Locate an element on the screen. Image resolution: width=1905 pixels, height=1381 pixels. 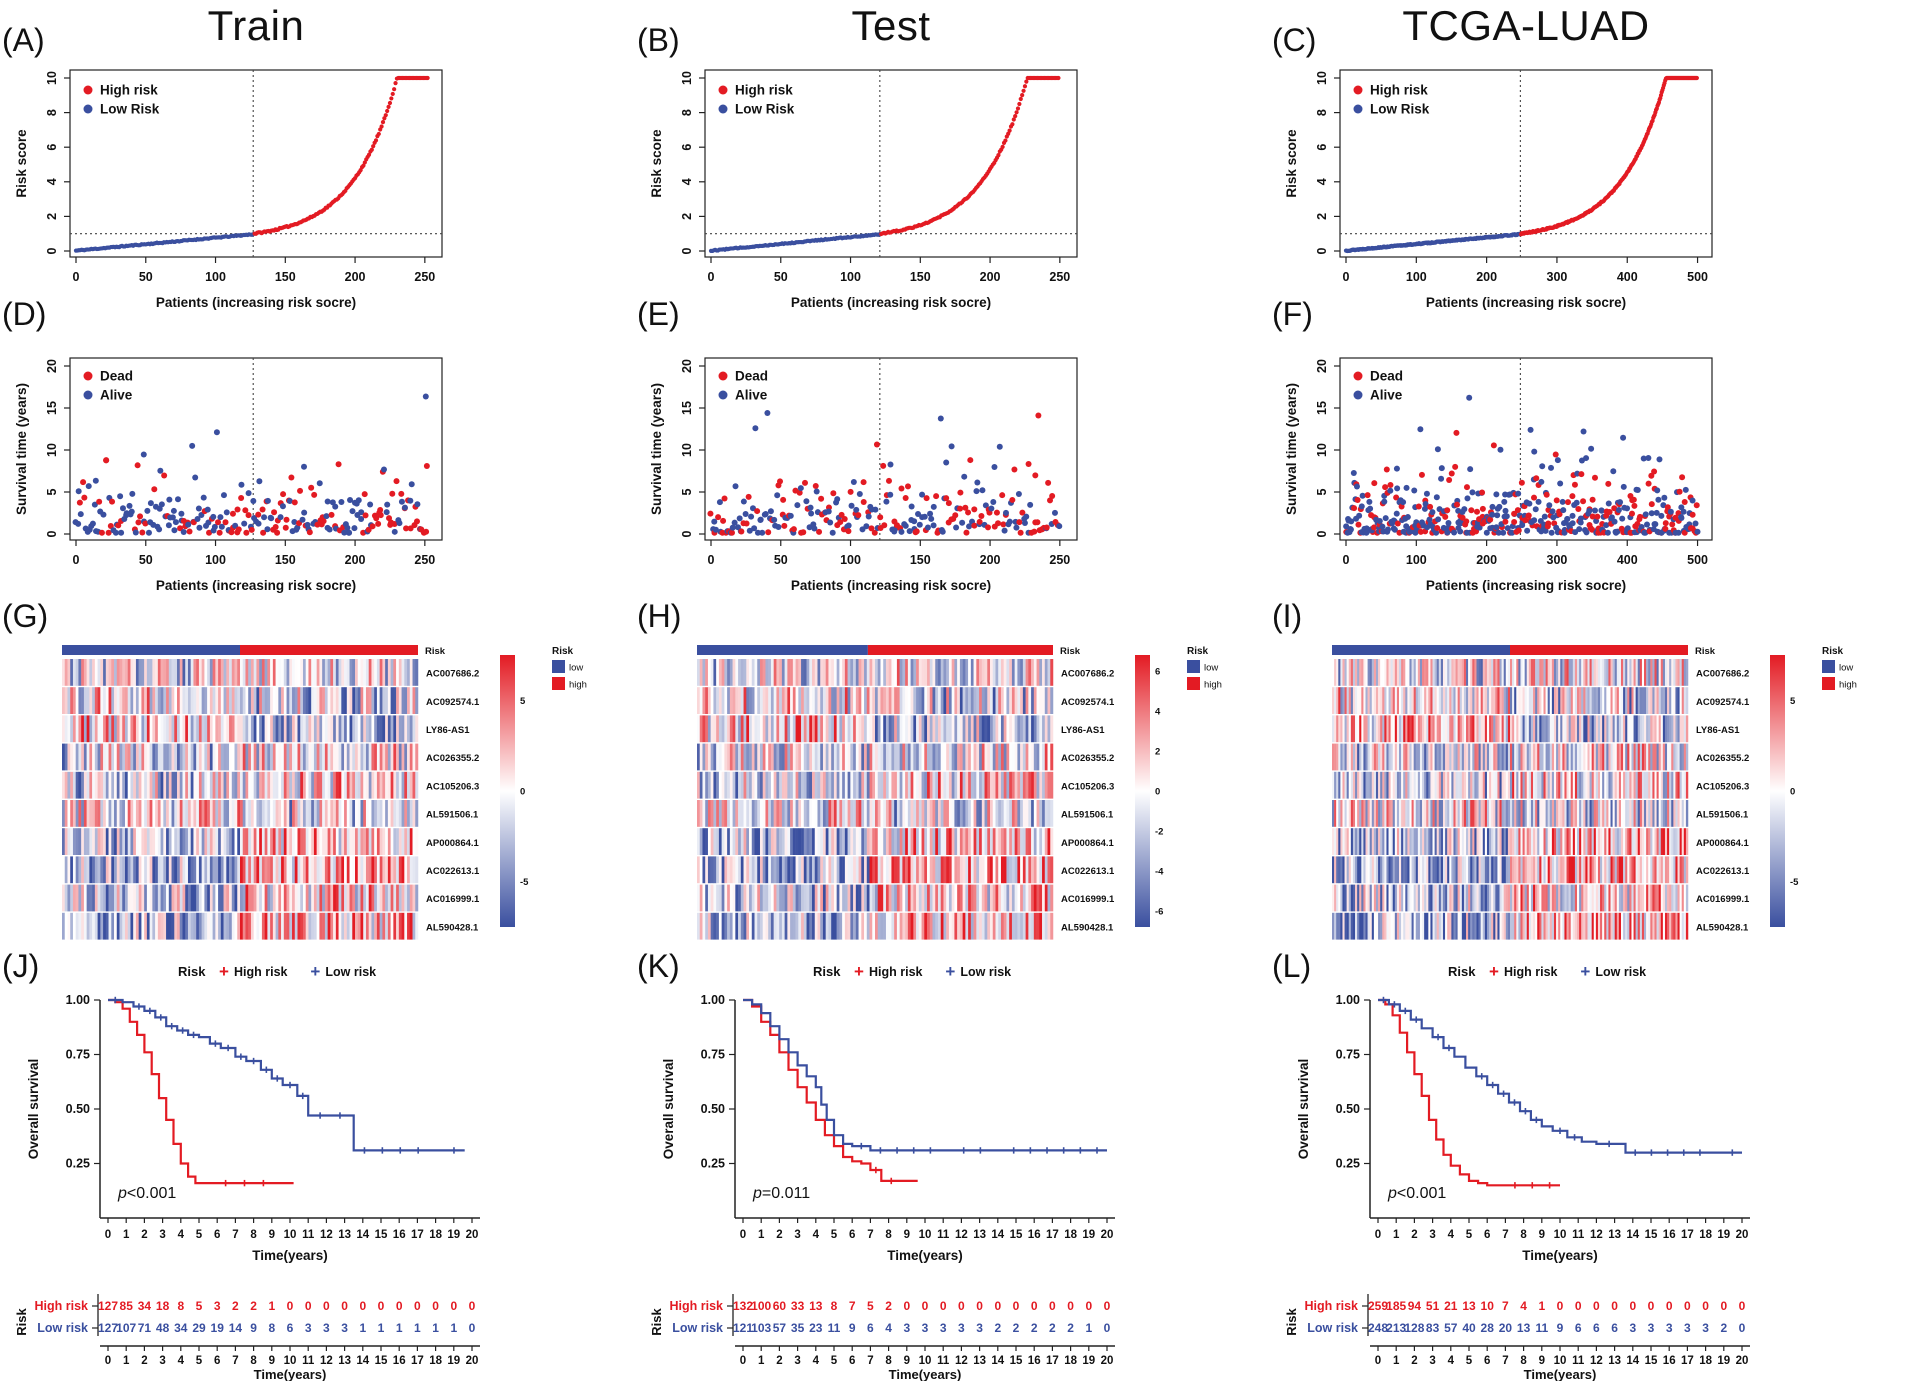
at-risk-count: 2 is located at coordinates (1052, 1328).